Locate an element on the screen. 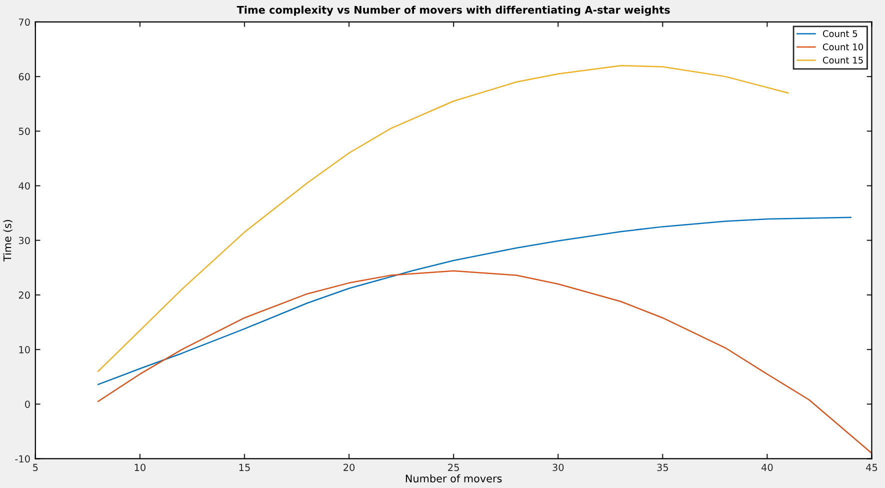 The width and height of the screenshot is (885, 488). legend-label: Count 15 is located at coordinates (842, 60).